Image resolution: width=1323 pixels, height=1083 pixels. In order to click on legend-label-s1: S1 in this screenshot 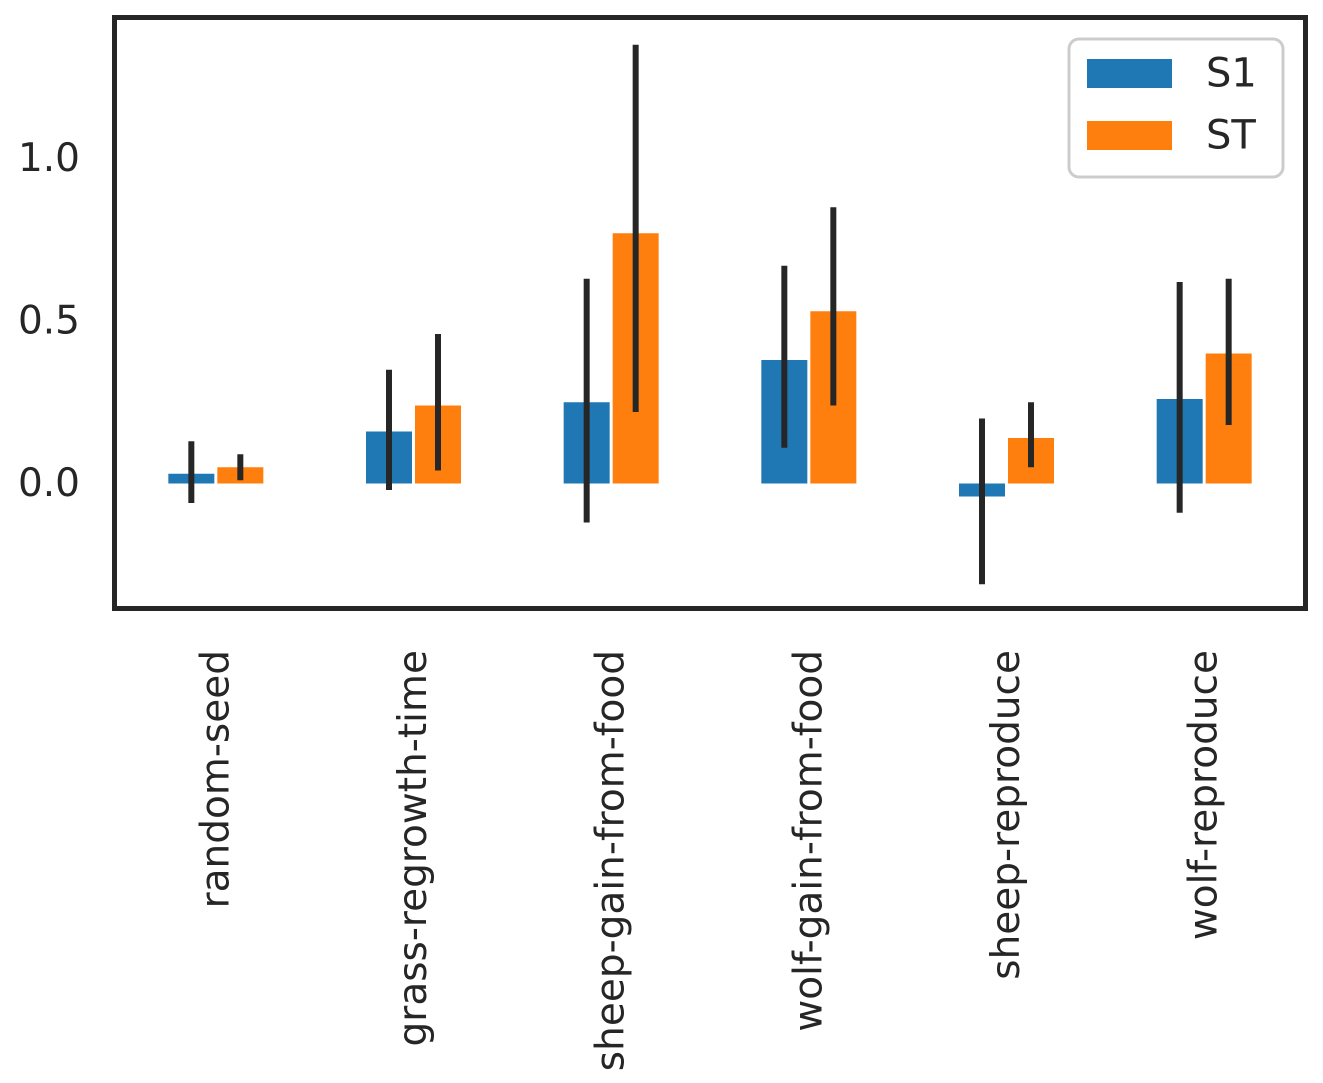, I will do `click(1231, 74)`.